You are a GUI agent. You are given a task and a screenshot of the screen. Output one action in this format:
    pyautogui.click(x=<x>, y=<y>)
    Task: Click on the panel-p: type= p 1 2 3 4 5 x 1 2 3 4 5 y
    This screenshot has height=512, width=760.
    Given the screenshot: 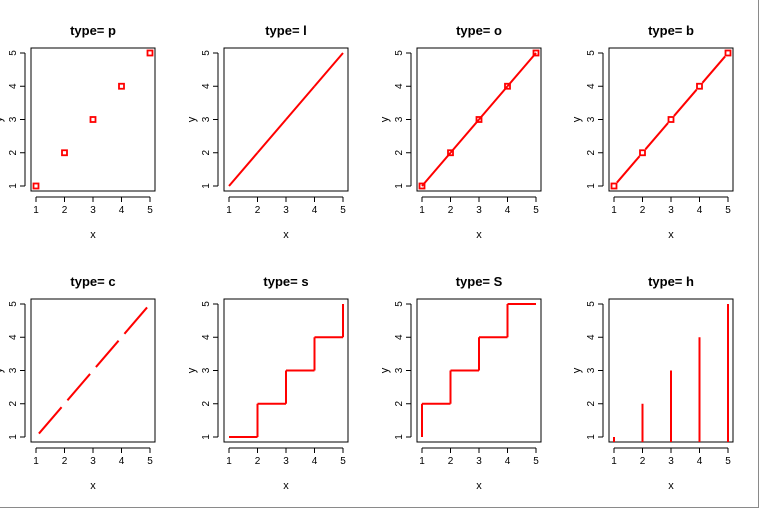 What is the action you would take?
    pyautogui.click(x=78, y=132)
    